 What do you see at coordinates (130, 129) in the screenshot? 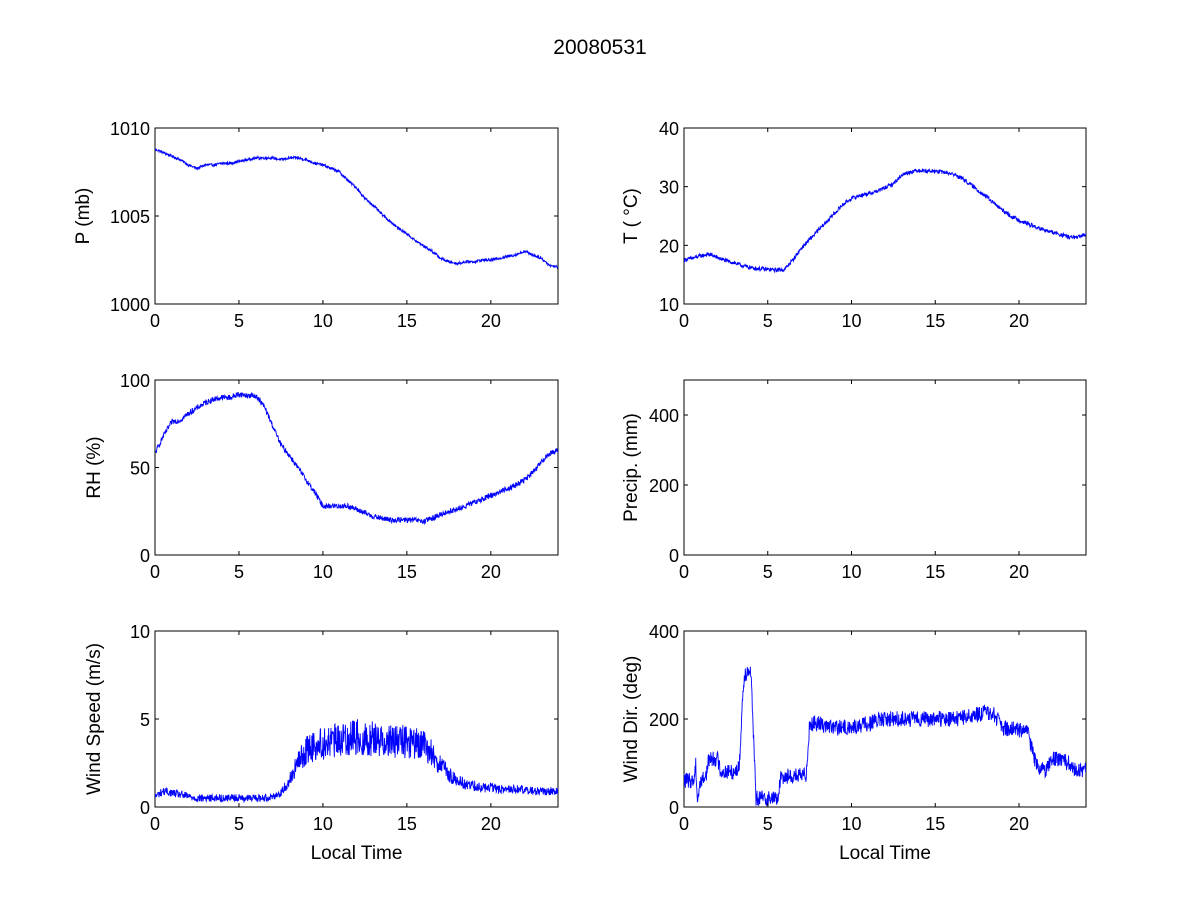
I see `y-tick-label: 1010` at bounding box center [130, 129].